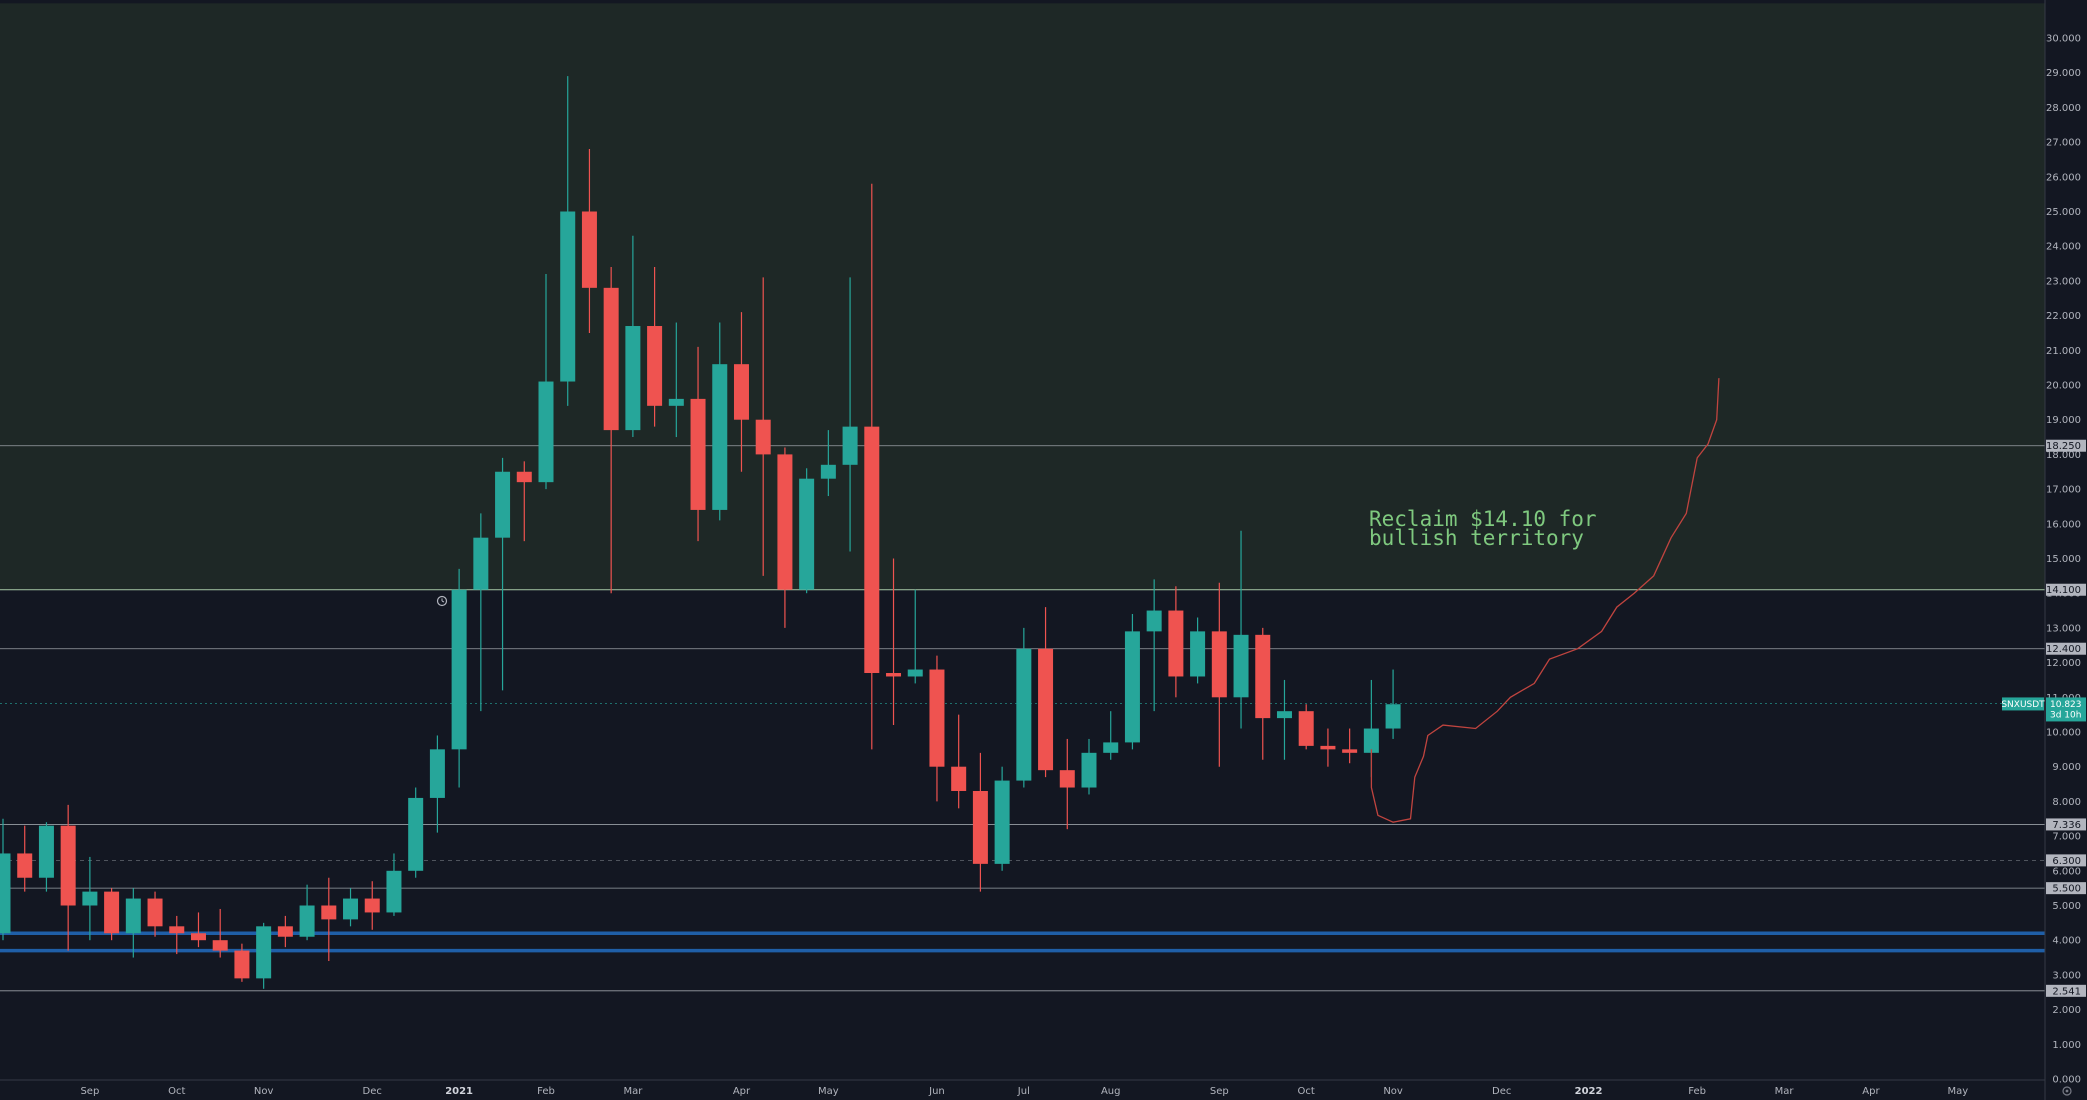 The image size is (2087, 1100). What do you see at coordinates (2066, 1080) in the screenshot?
I see `y-tick-label: 0.000` at bounding box center [2066, 1080].